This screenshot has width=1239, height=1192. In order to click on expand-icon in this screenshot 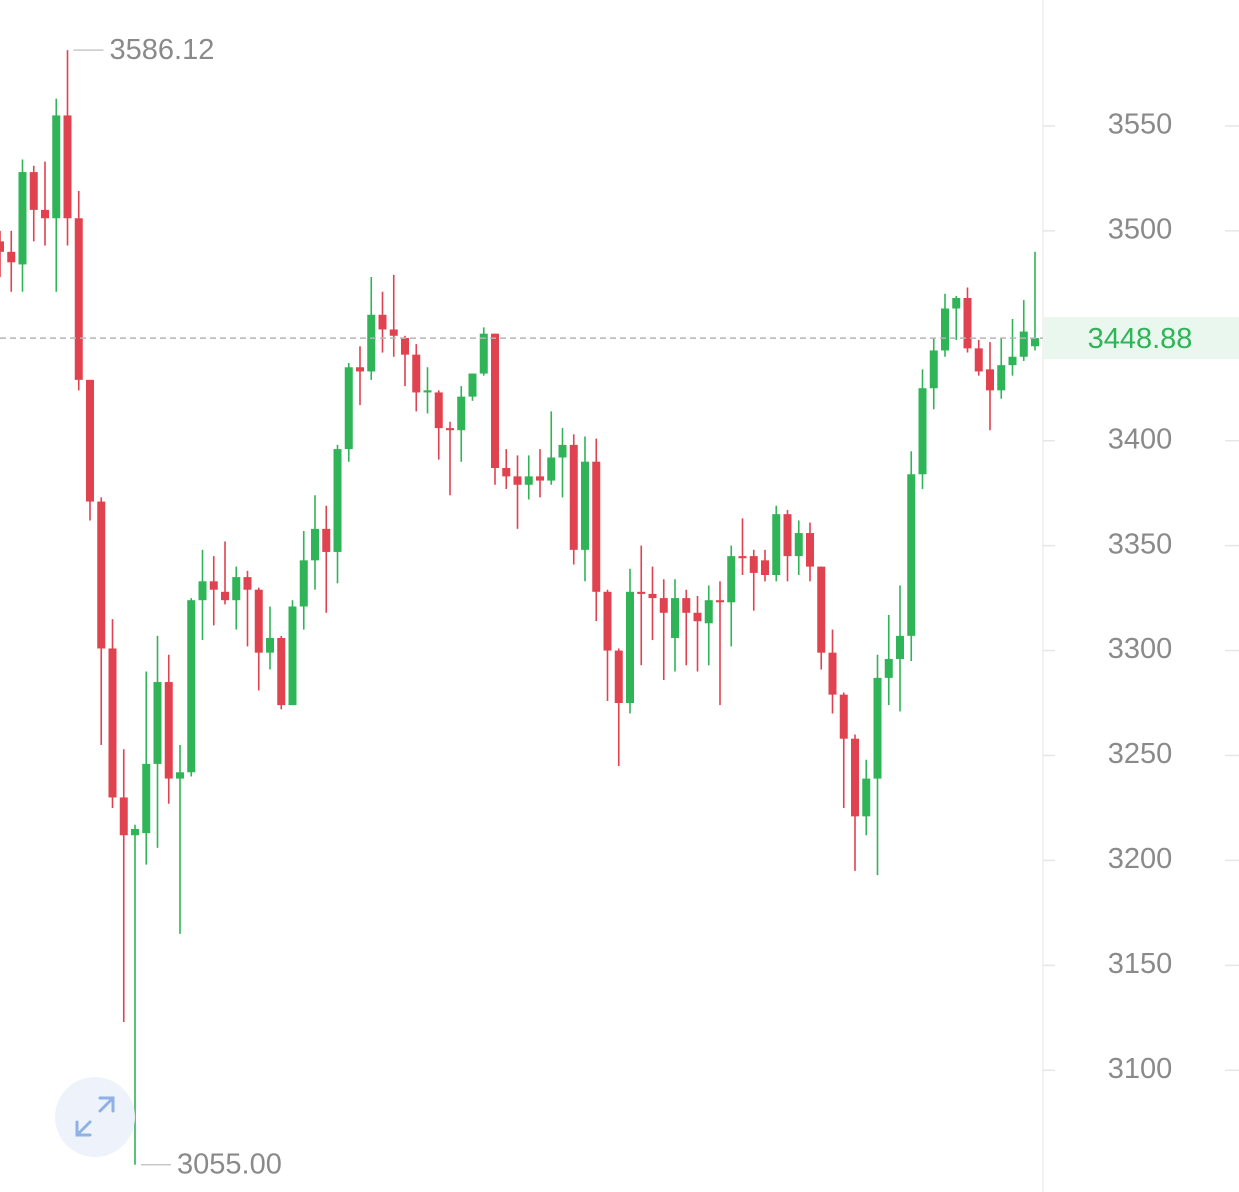, I will do `click(95, 1116)`.